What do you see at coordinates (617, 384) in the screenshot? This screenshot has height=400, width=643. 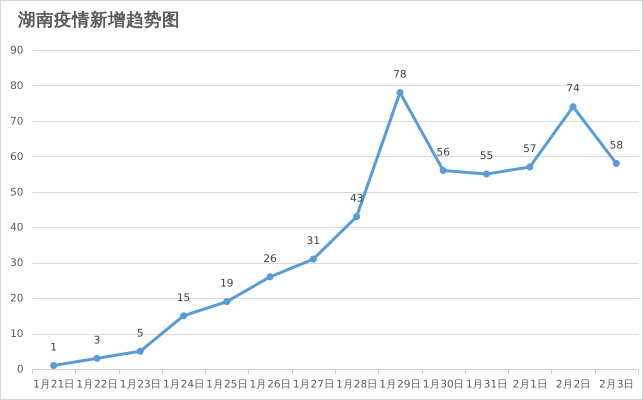 I see `x-tick-label: 2月3日` at bounding box center [617, 384].